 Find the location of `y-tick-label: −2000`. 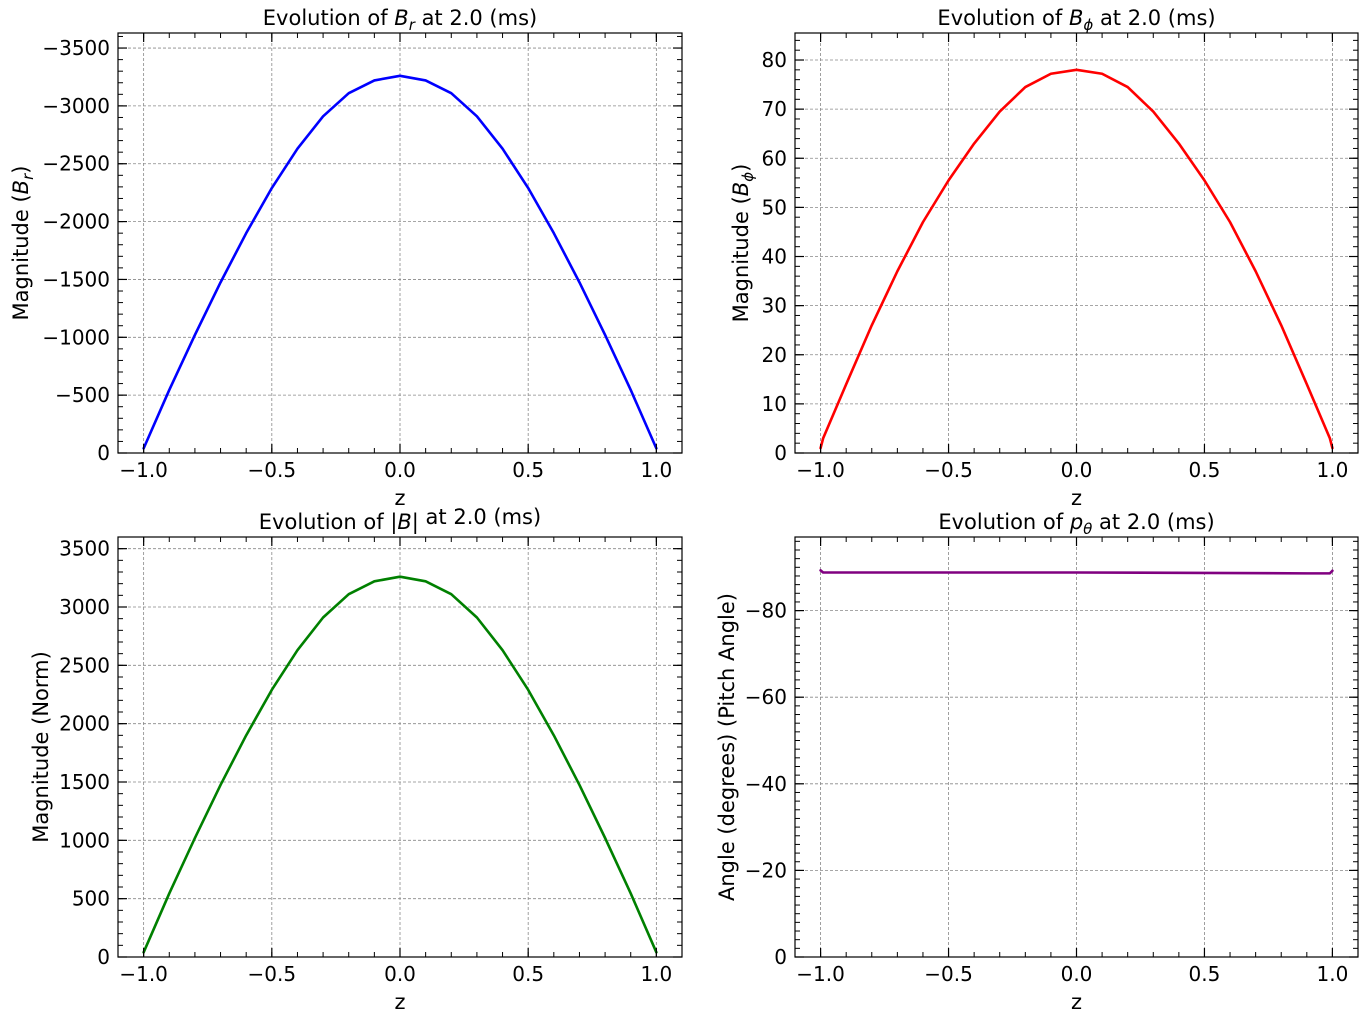

y-tick-label: −2000 is located at coordinates (76, 222).